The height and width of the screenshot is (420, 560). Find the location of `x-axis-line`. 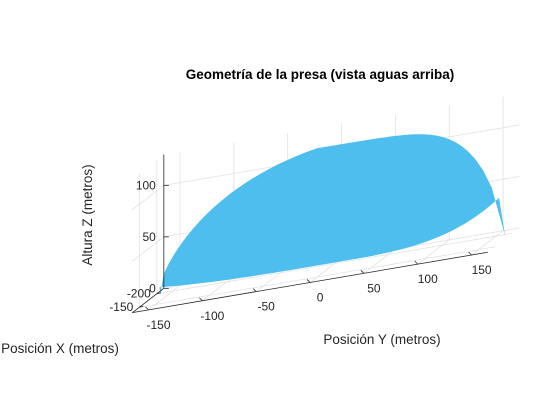

x-axis-line is located at coordinates (148, 300).